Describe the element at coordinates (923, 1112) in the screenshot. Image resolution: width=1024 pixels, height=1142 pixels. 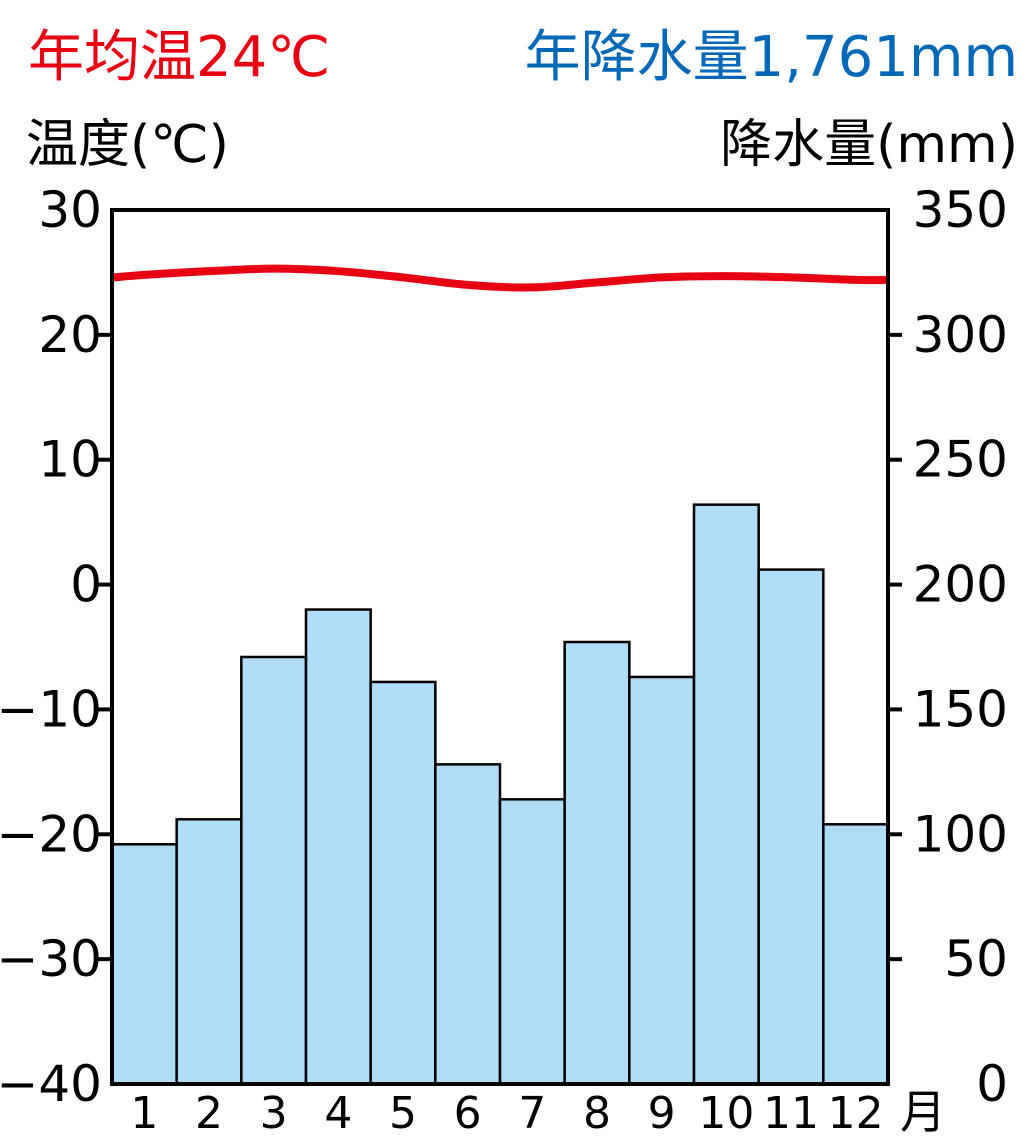
I see `x-axis-unit-label: 月` at that location.